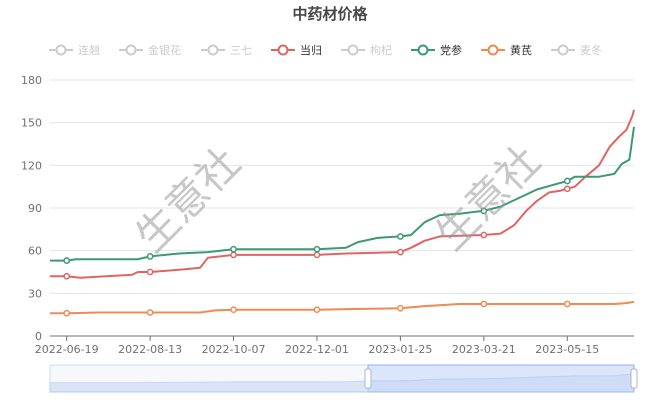 The image size is (660, 400). What do you see at coordinates (31, 123) in the screenshot?
I see `y-tick-label: 150` at bounding box center [31, 123].